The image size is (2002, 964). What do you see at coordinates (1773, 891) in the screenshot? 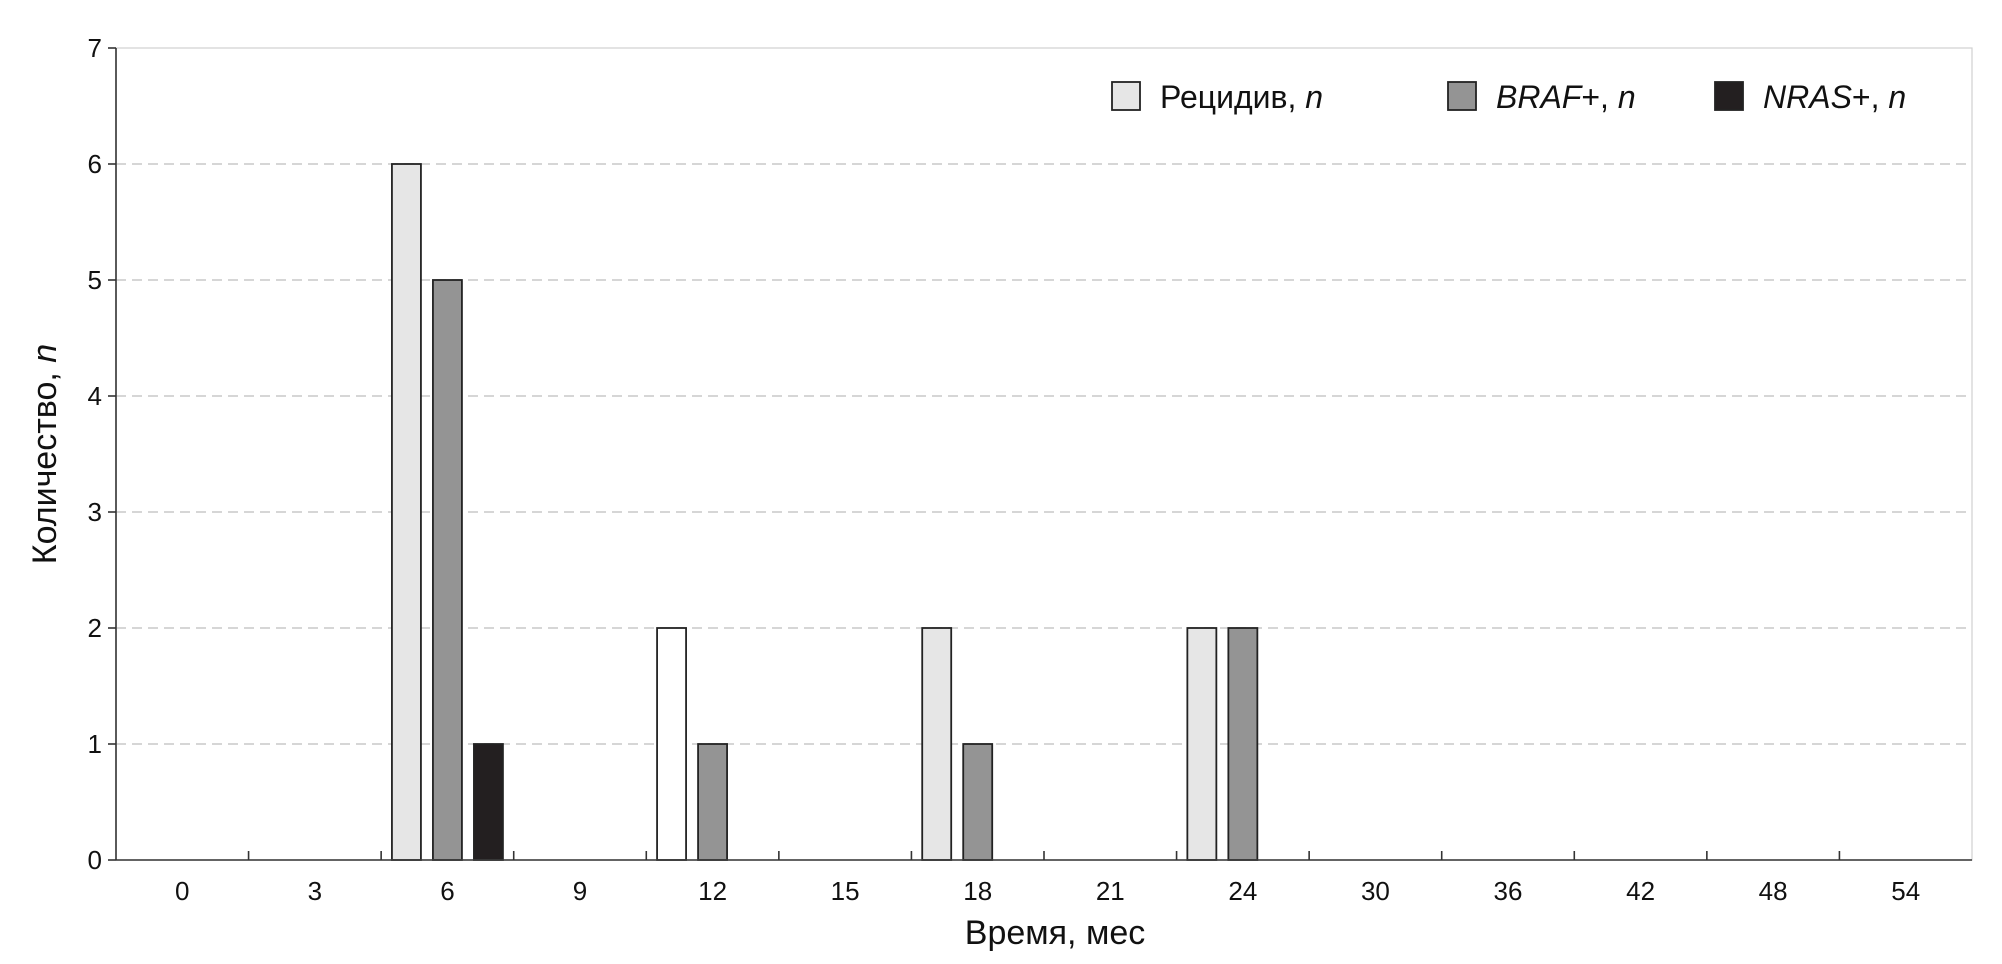
I see `x-tick-label-48: 48` at bounding box center [1773, 891].